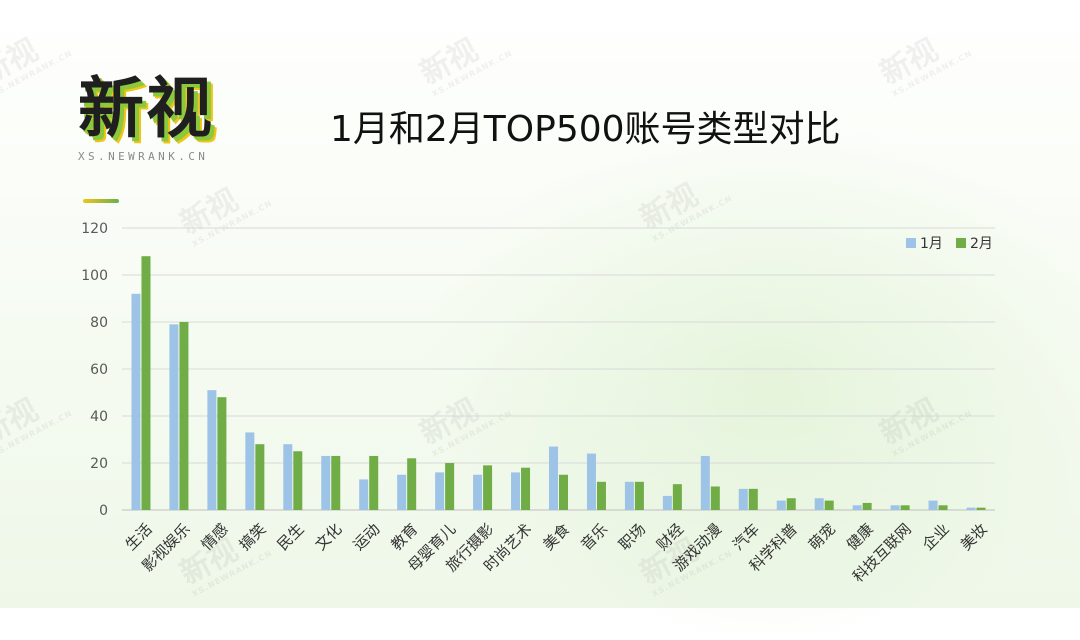 This screenshot has width=1080, height=640. What do you see at coordinates (103, 511) in the screenshot?
I see `y-tick-label: 0` at bounding box center [103, 511].